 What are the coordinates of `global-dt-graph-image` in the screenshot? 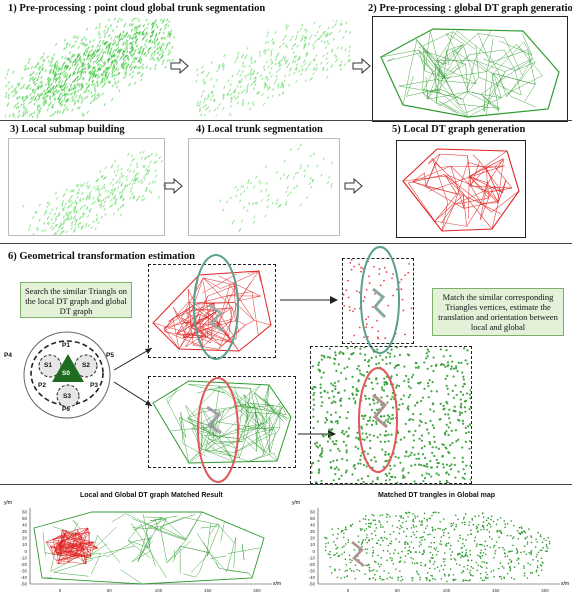 It's located at (470, 69).